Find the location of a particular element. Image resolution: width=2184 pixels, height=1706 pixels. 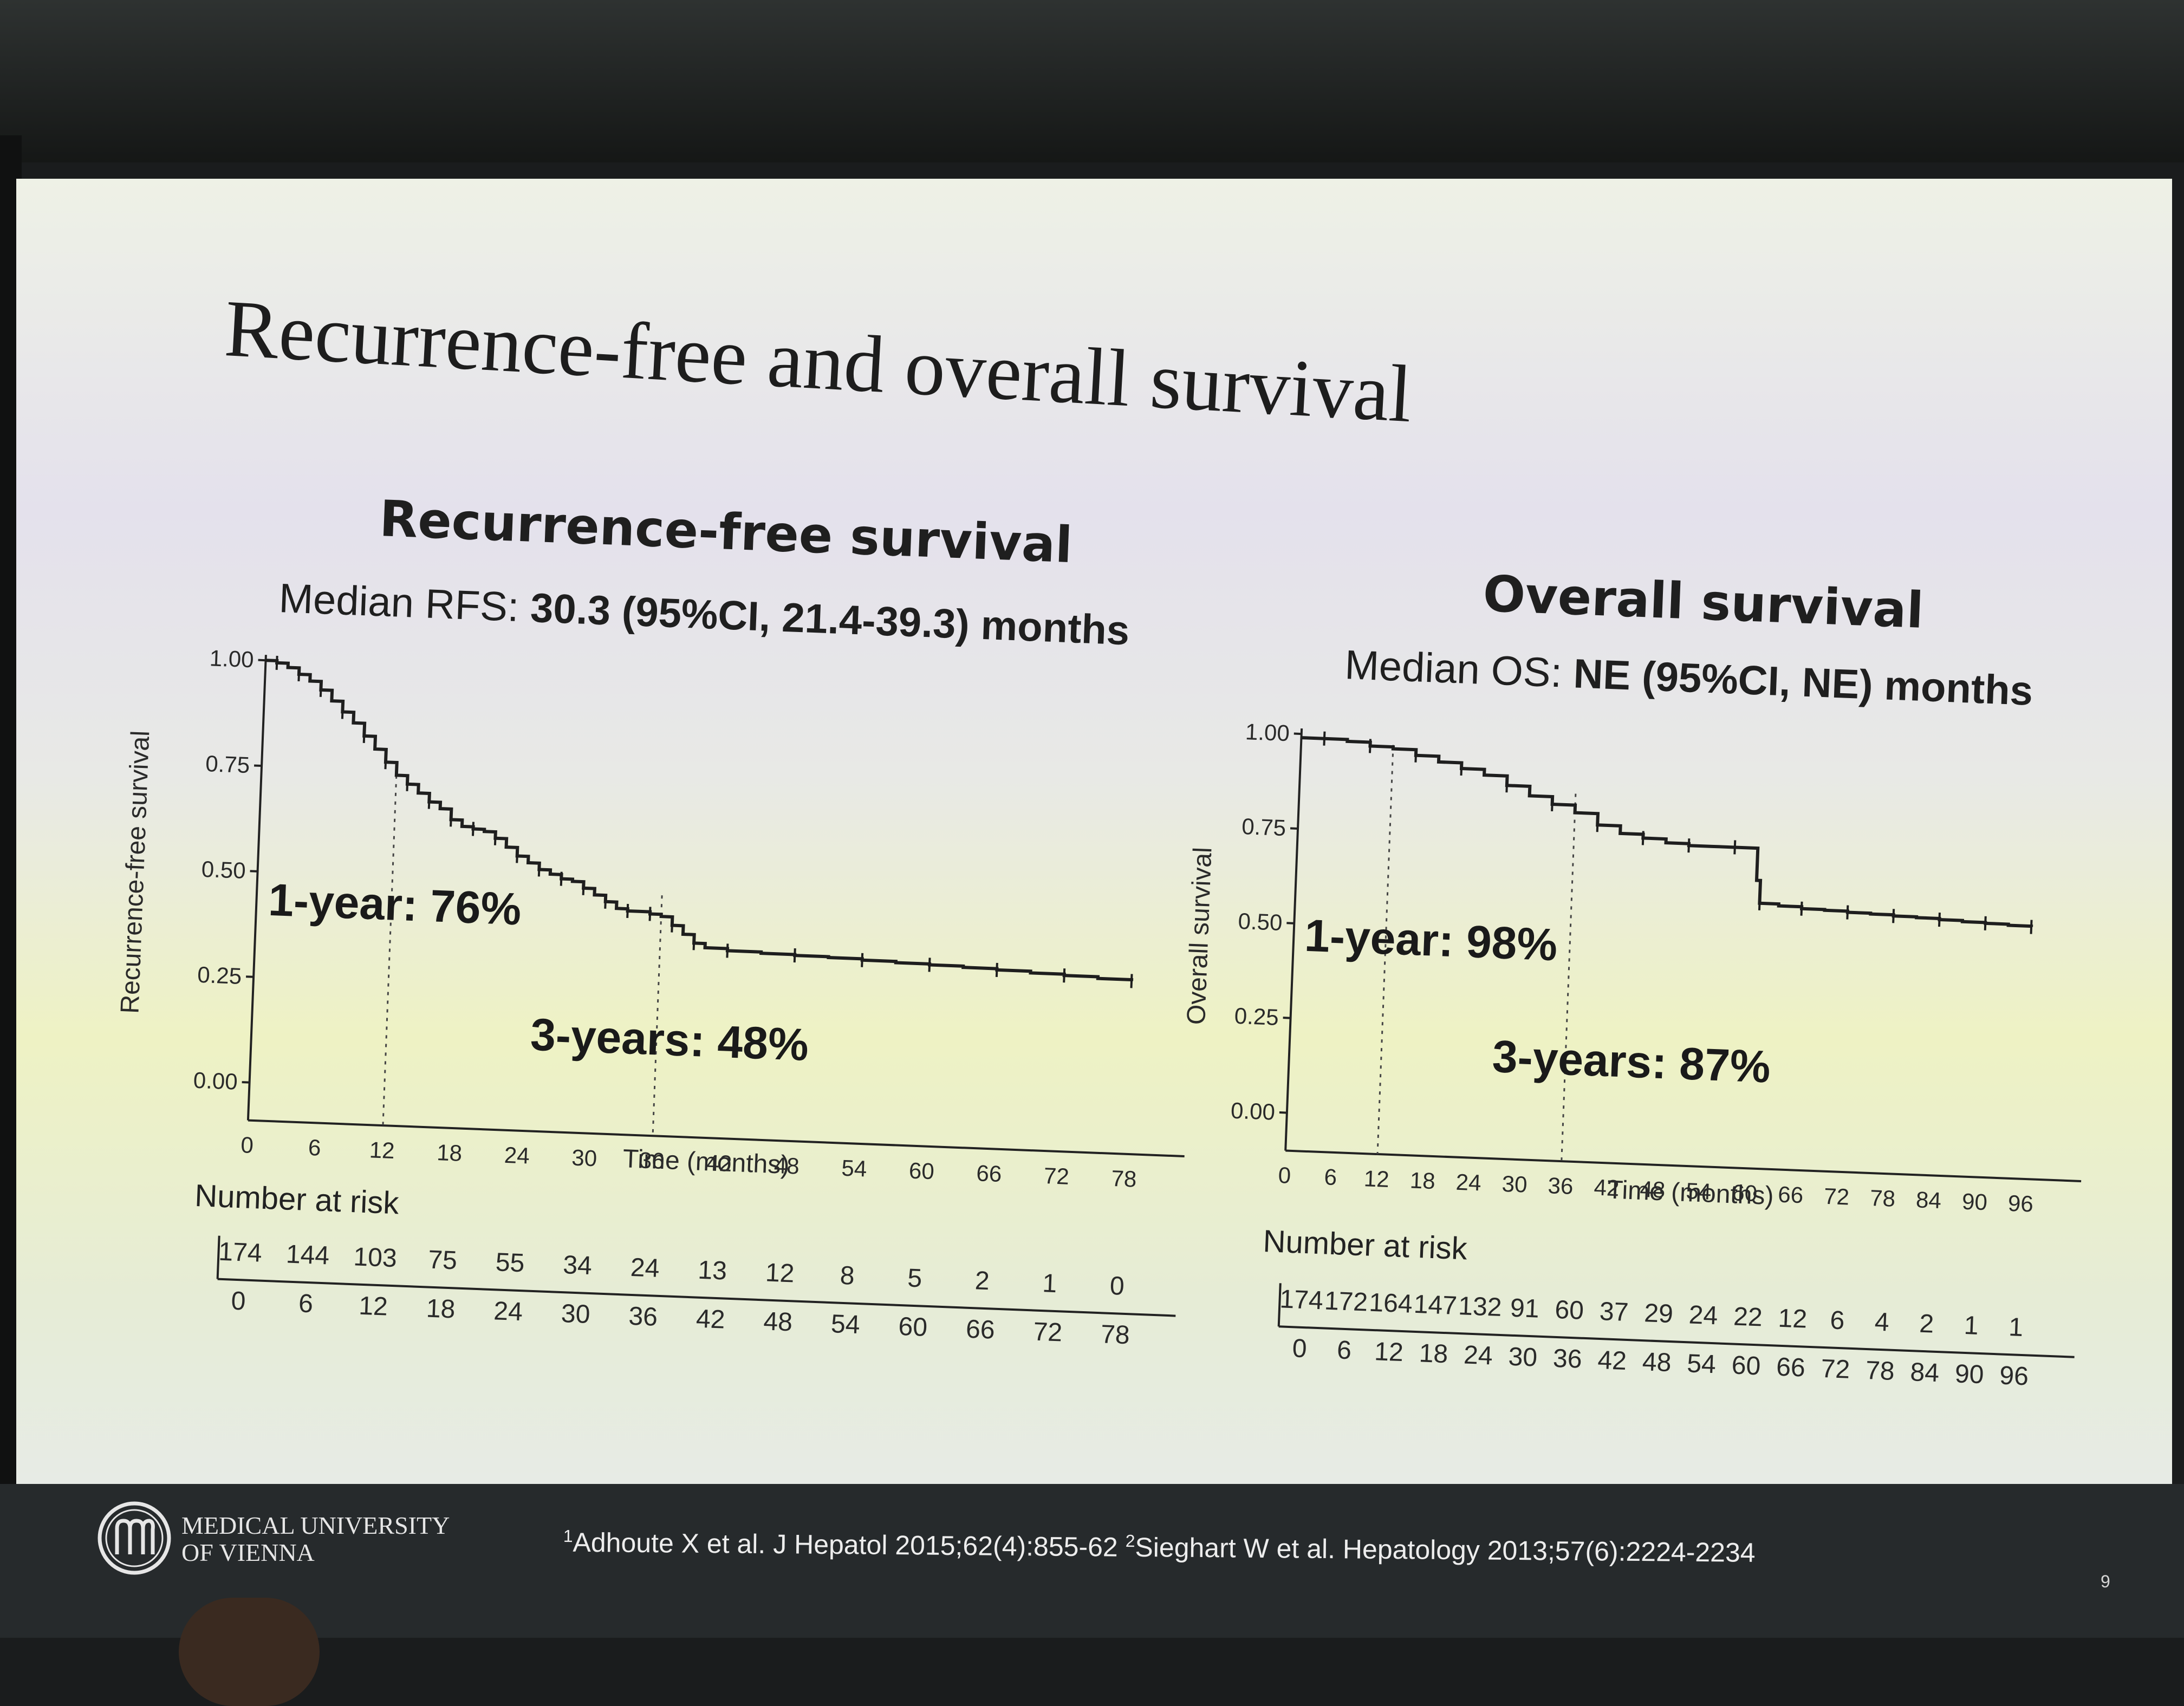

rfs-x-tick-label: 30 is located at coordinates (584, 1158).